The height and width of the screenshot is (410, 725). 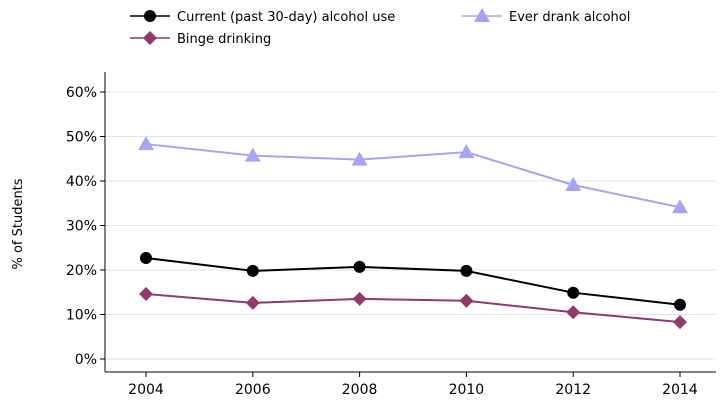 I want to click on x-tick-label: 2006, so click(x=253, y=390).